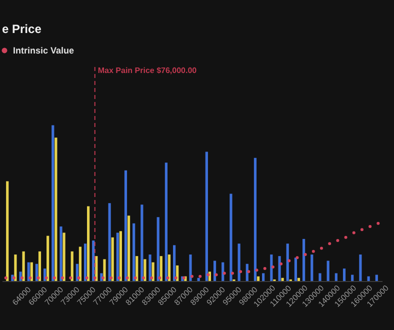 Image resolution: width=394 pixels, height=330 pixels. I want to click on chart-title: e Price, so click(22, 29).